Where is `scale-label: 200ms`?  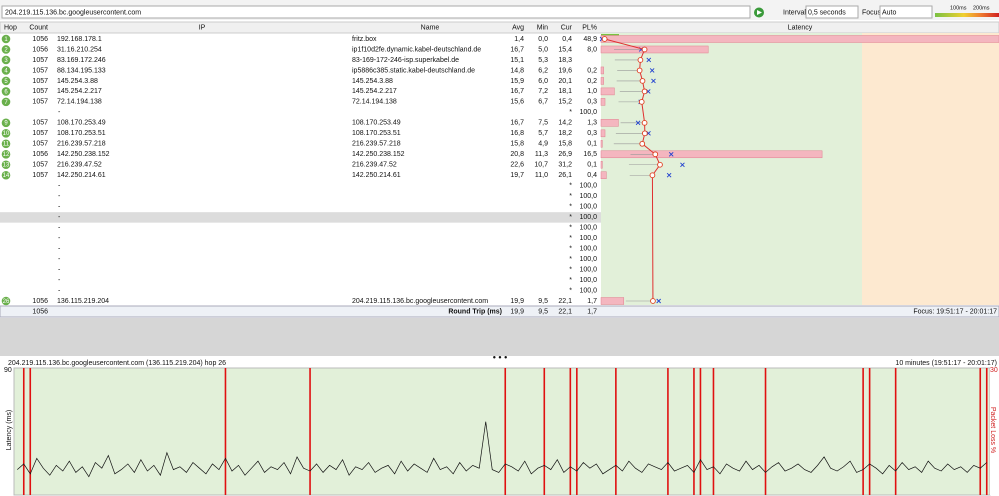 scale-label: 200ms is located at coordinates (981, 8).